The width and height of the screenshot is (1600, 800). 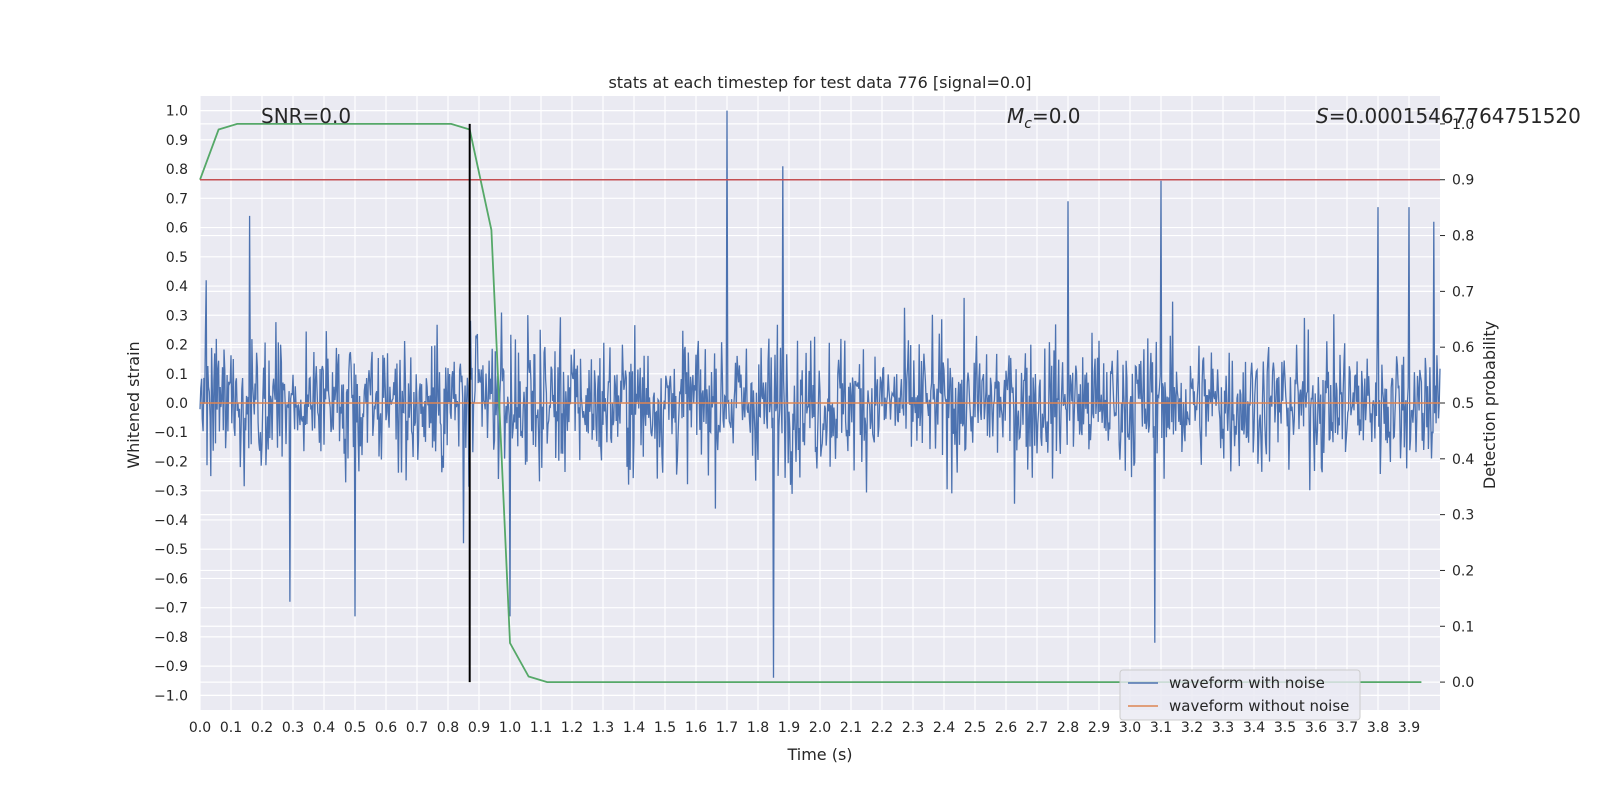 I want to click on y-tick-label: 1.0, so click(x=177, y=112).